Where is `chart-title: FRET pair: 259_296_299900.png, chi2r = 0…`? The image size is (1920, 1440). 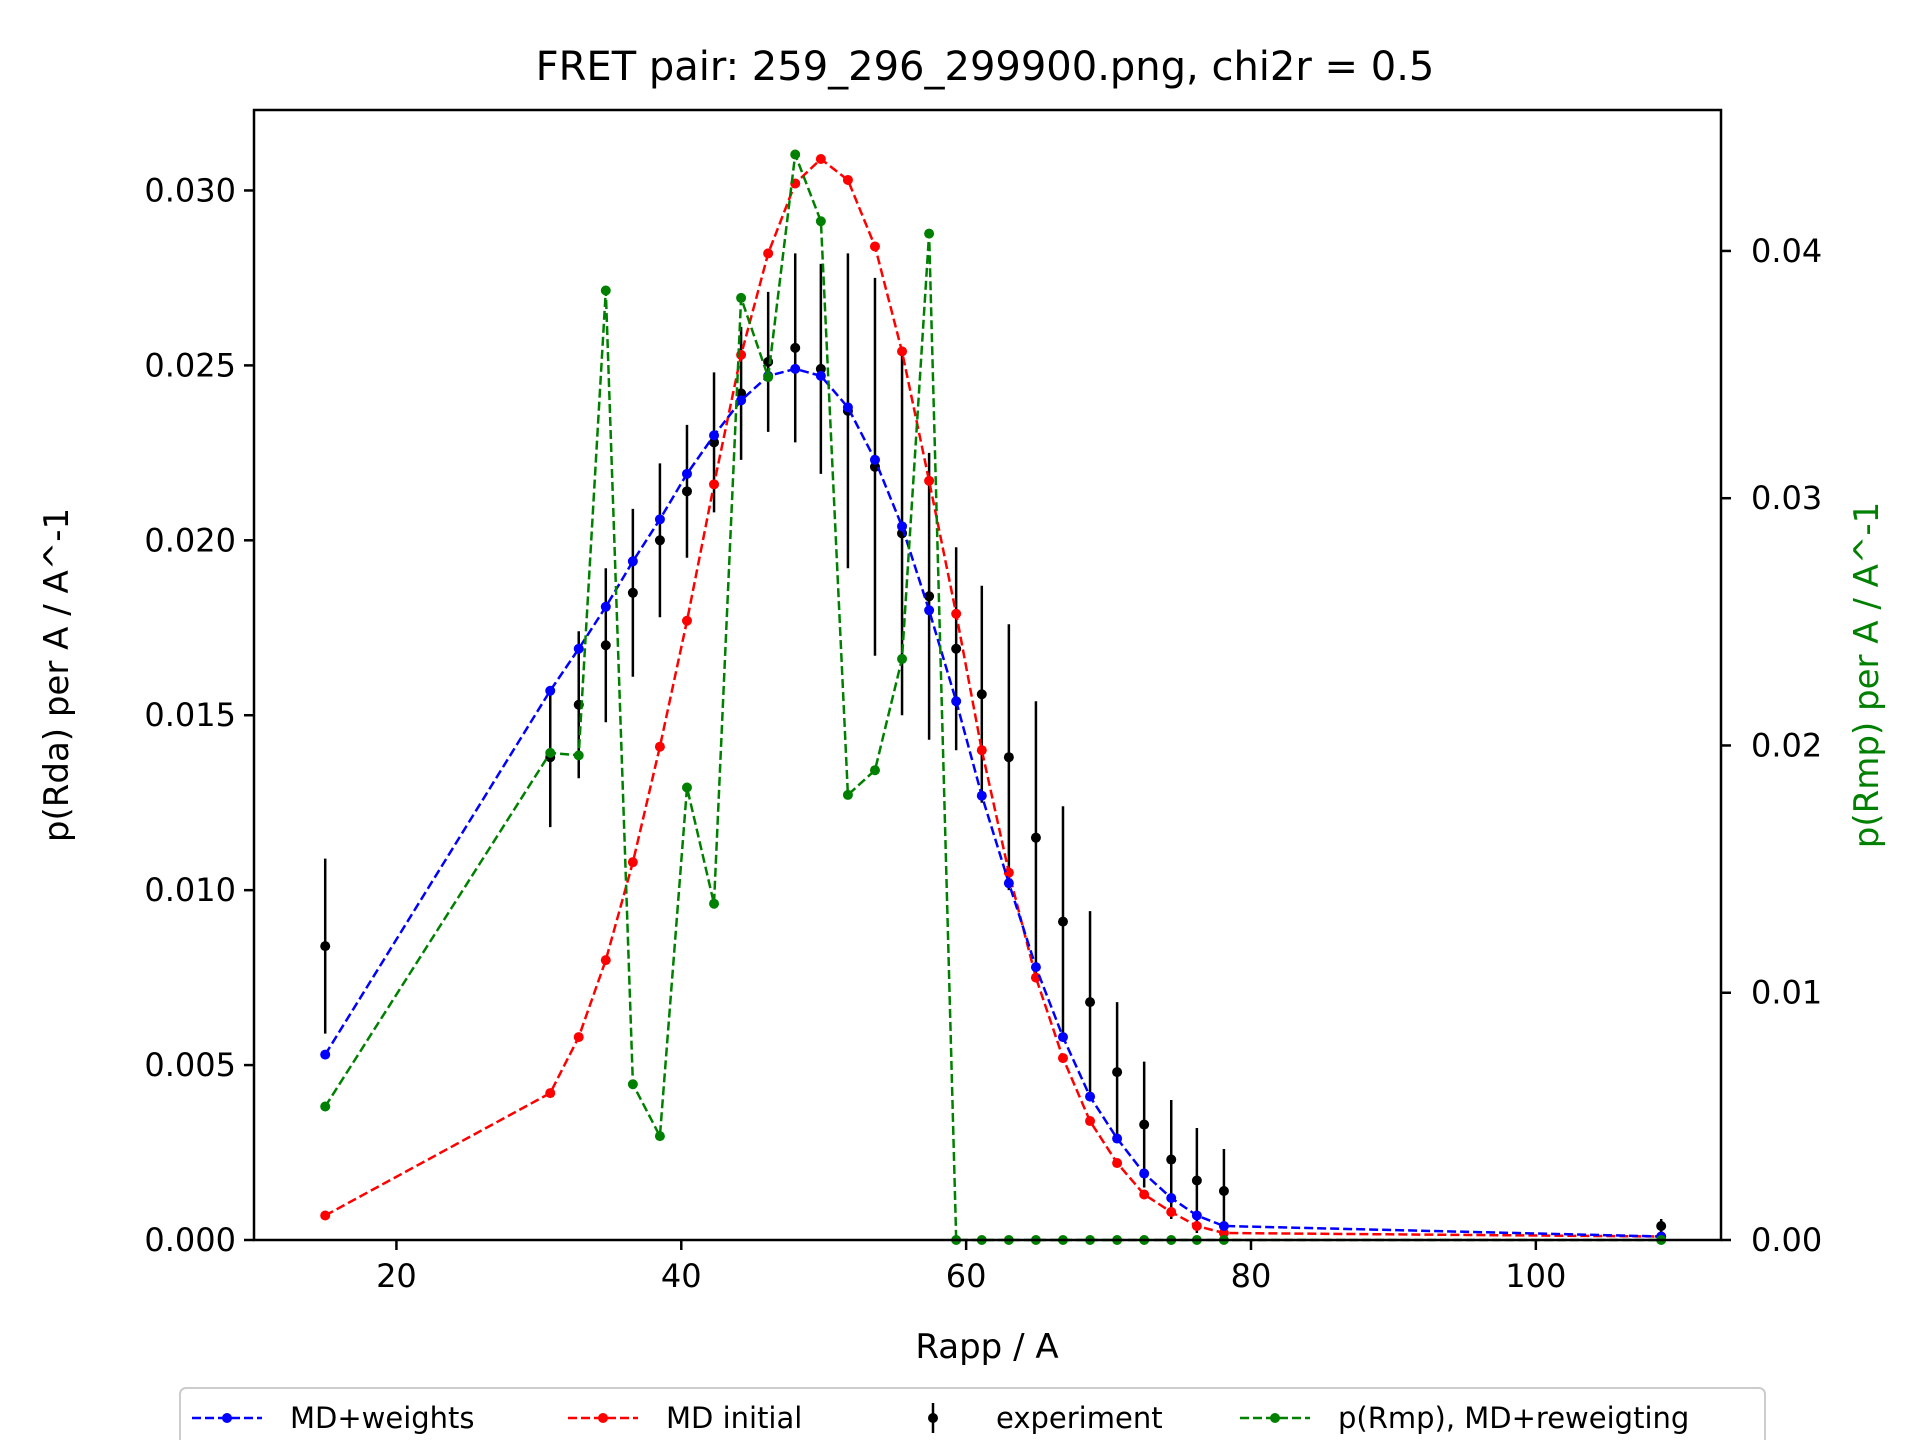
chart-title: FRET pair: 259_296_299900.png, chi2r = 0… is located at coordinates (985, 67).